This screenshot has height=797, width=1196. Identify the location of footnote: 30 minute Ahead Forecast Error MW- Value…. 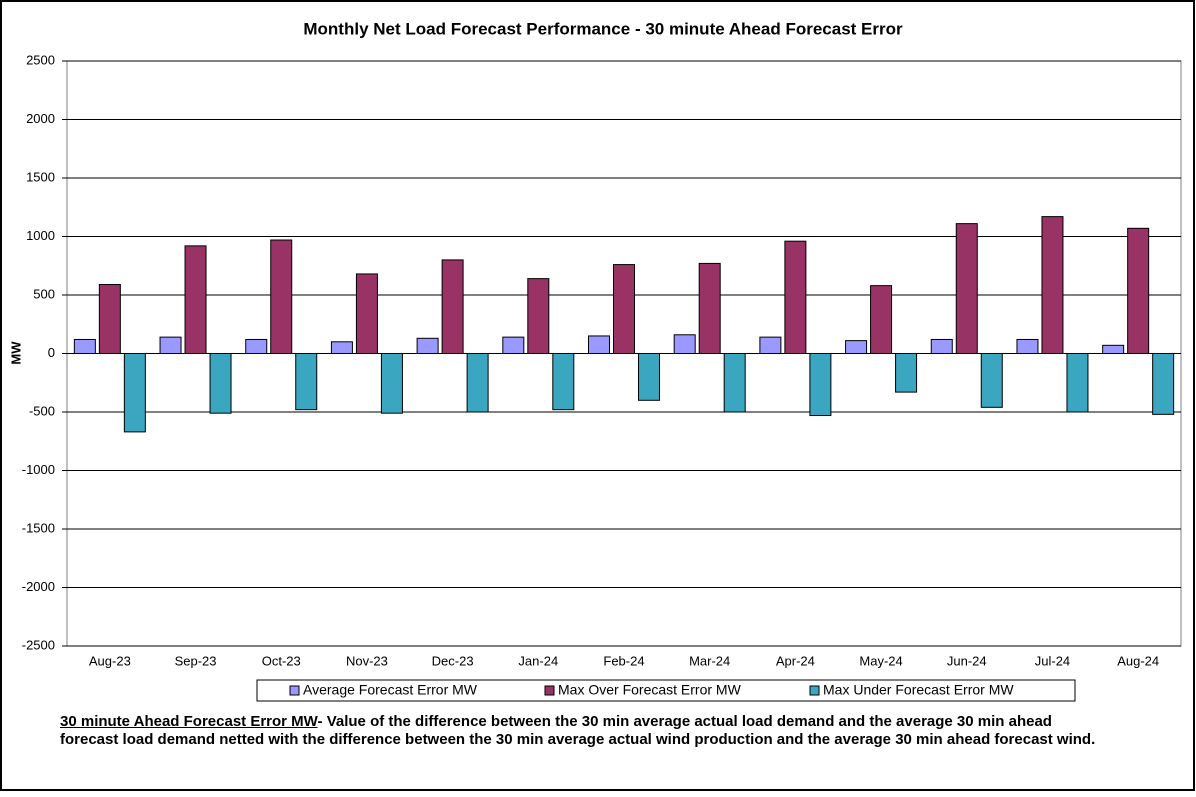
(580, 731).